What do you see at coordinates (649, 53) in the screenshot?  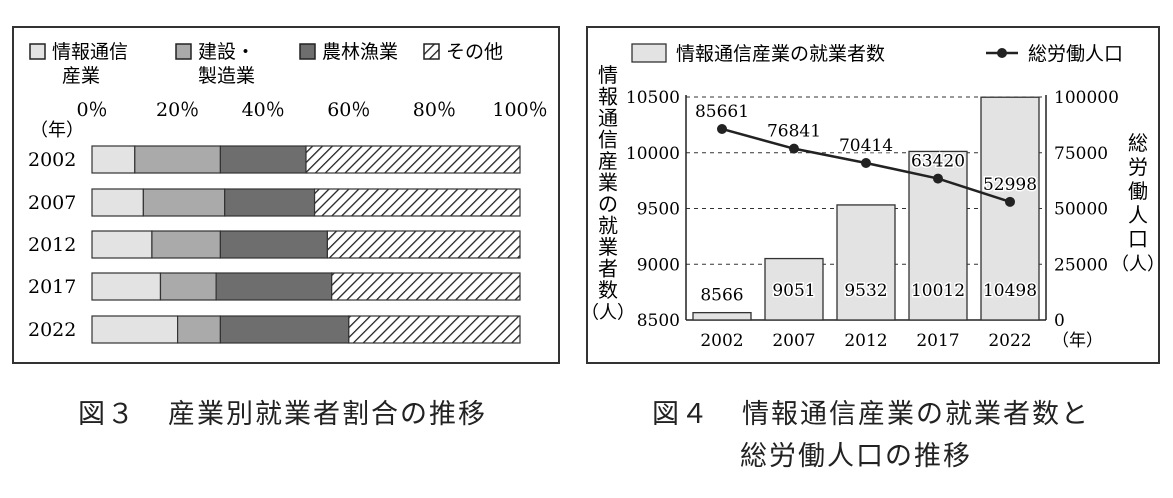 I see `legend-swatch-bars` at bounding box center [649, 53].